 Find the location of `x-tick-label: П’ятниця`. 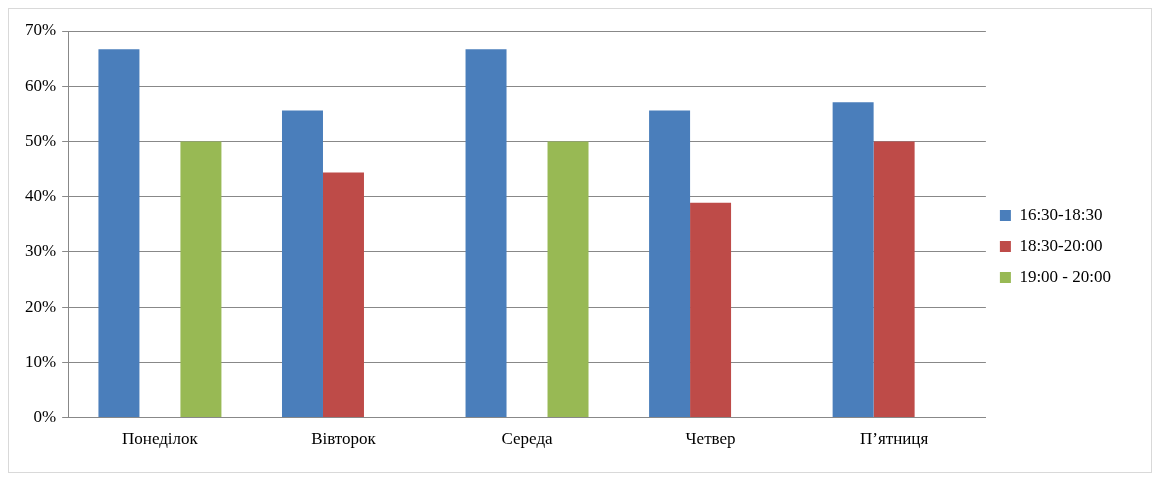

x-tick-label: П’ятниця is located at coordinates (894, 439).